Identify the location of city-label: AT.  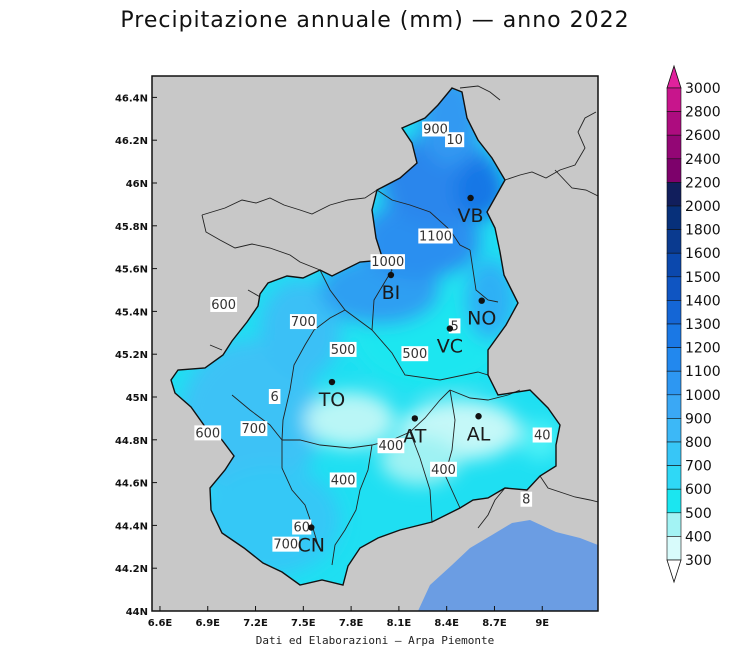
(415, 436).